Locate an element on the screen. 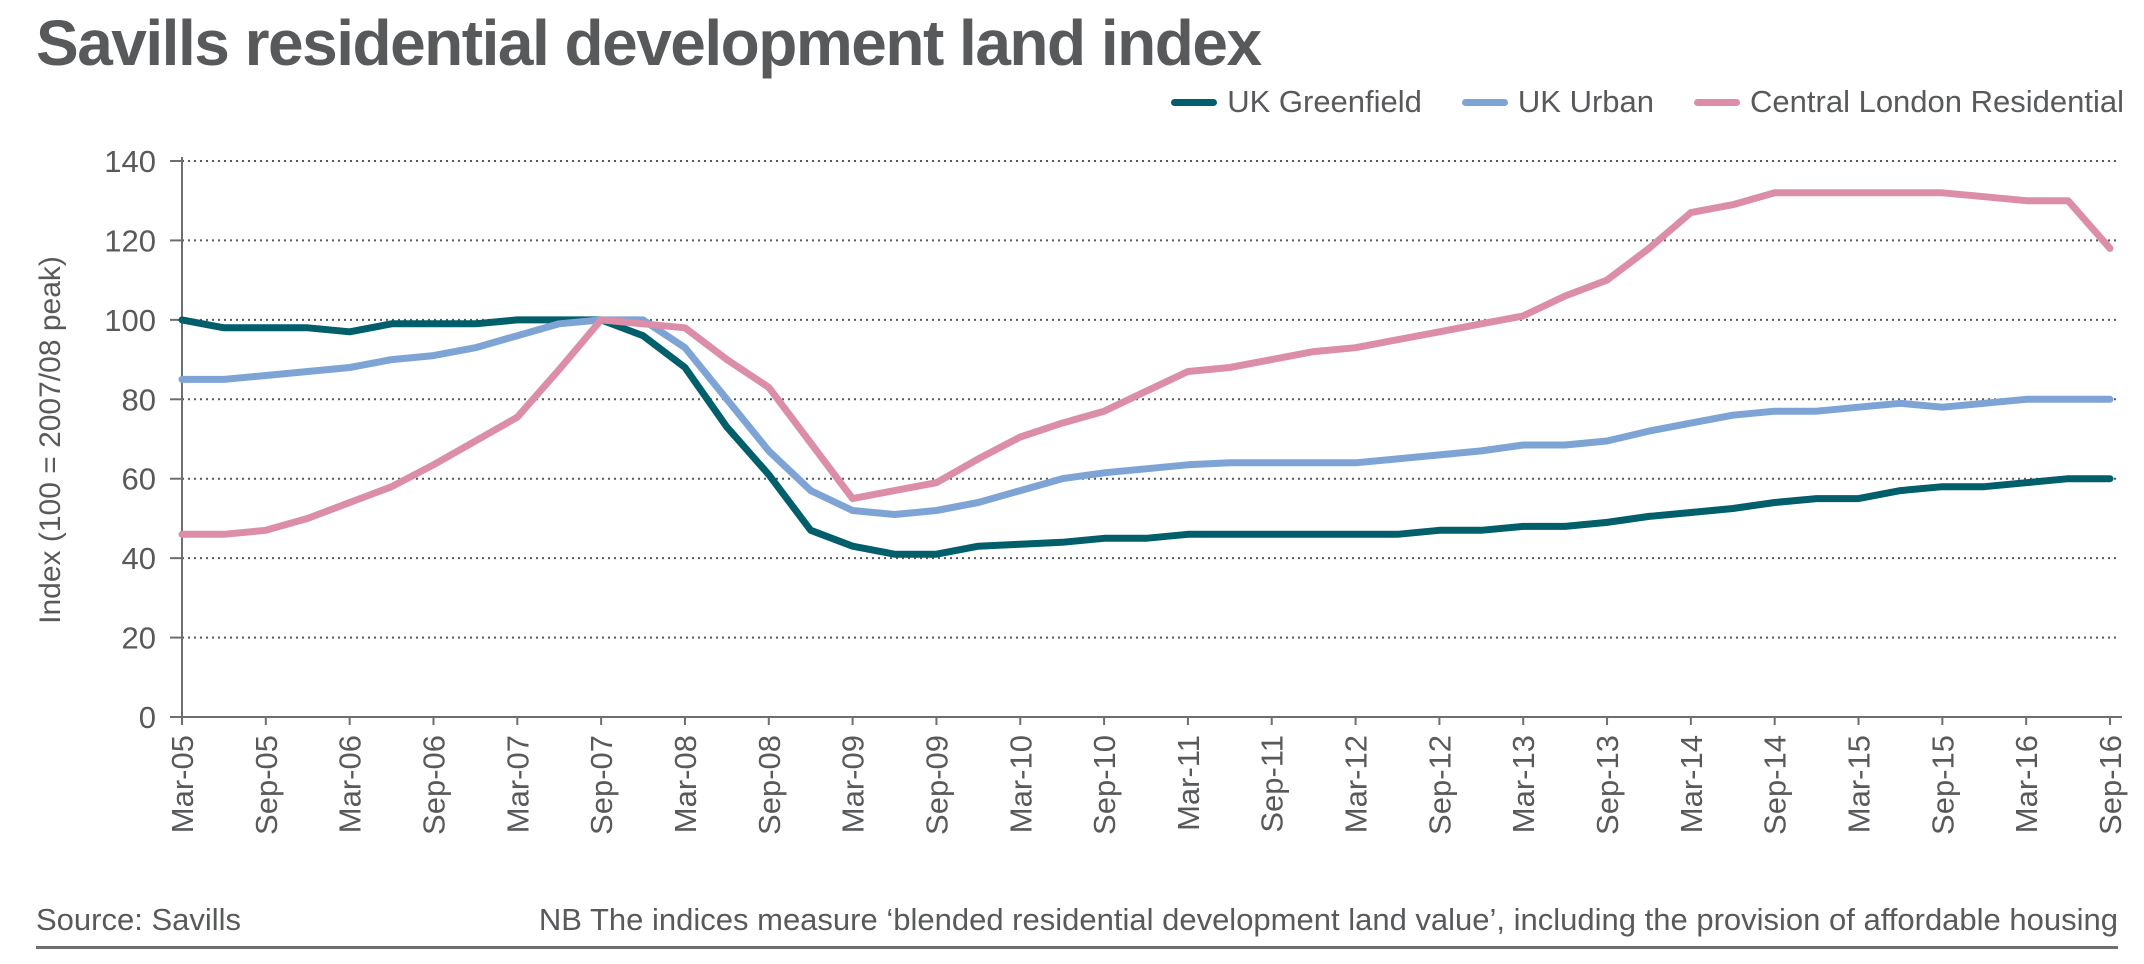  y-tick-label: 120 is located at coordinates (130, 240).